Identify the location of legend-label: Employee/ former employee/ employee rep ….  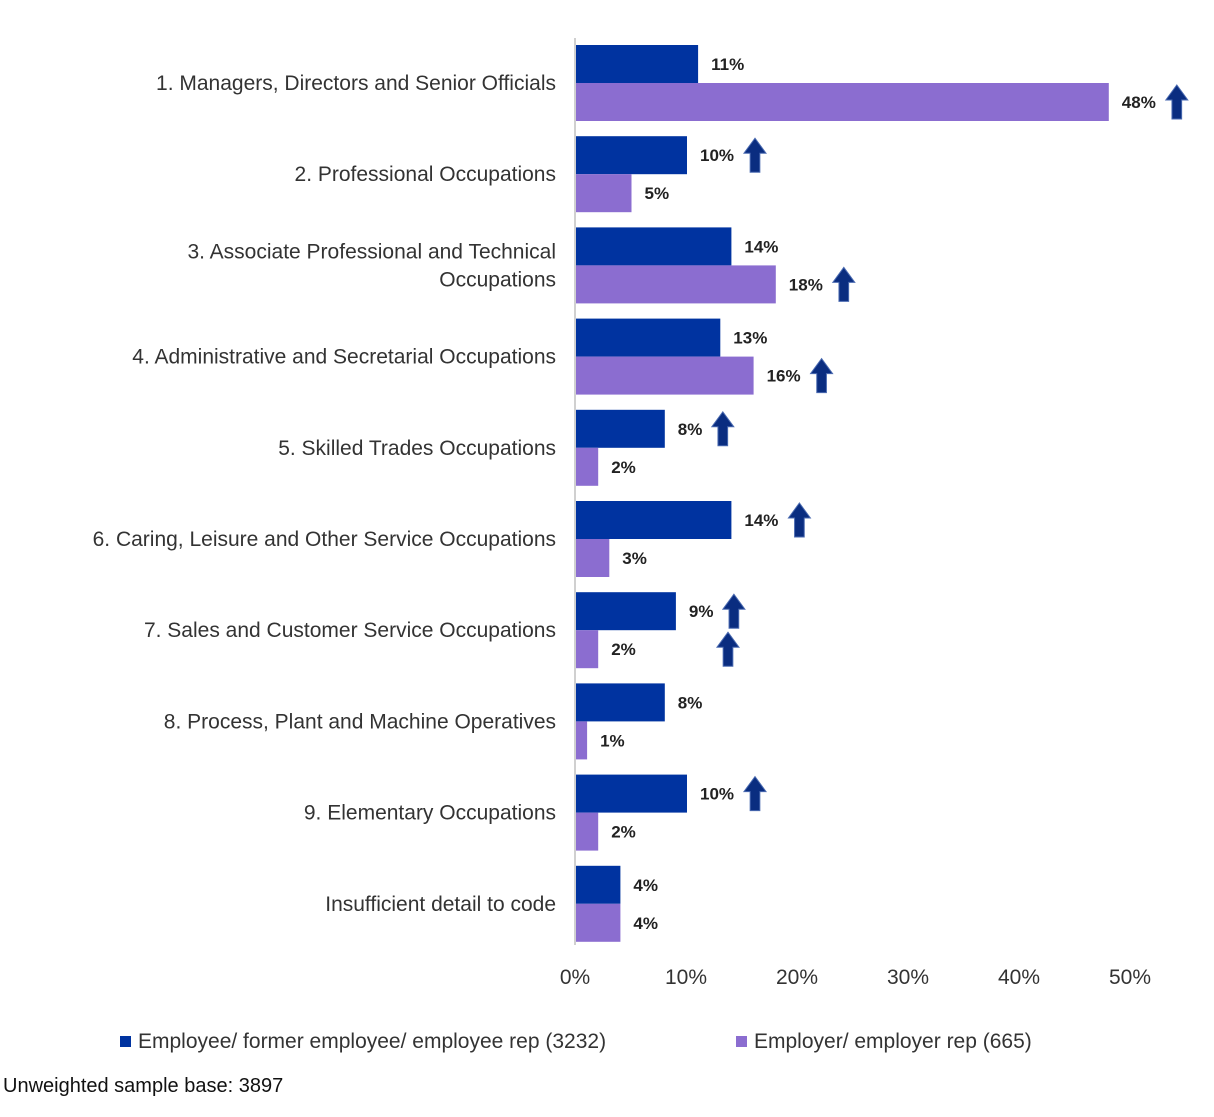
(372, 1041).